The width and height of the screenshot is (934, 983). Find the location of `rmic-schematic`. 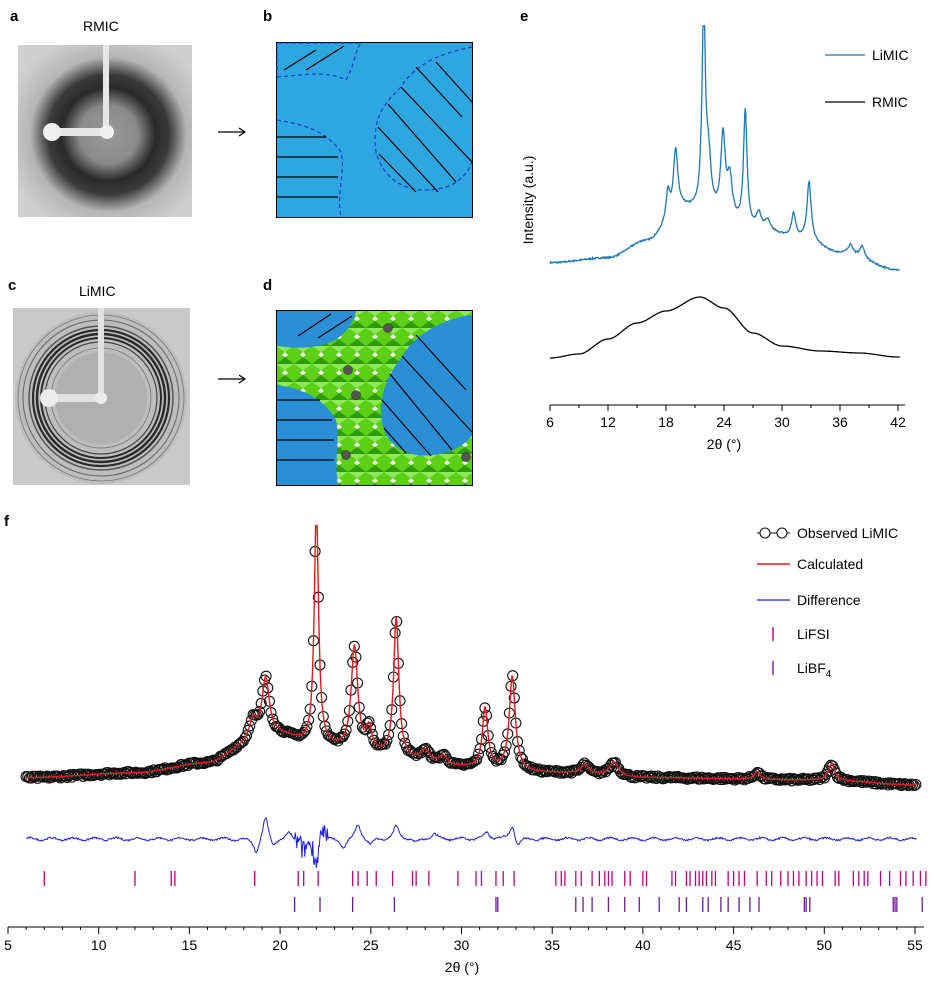

rmic-schematic is located at coordinates (374, 130).